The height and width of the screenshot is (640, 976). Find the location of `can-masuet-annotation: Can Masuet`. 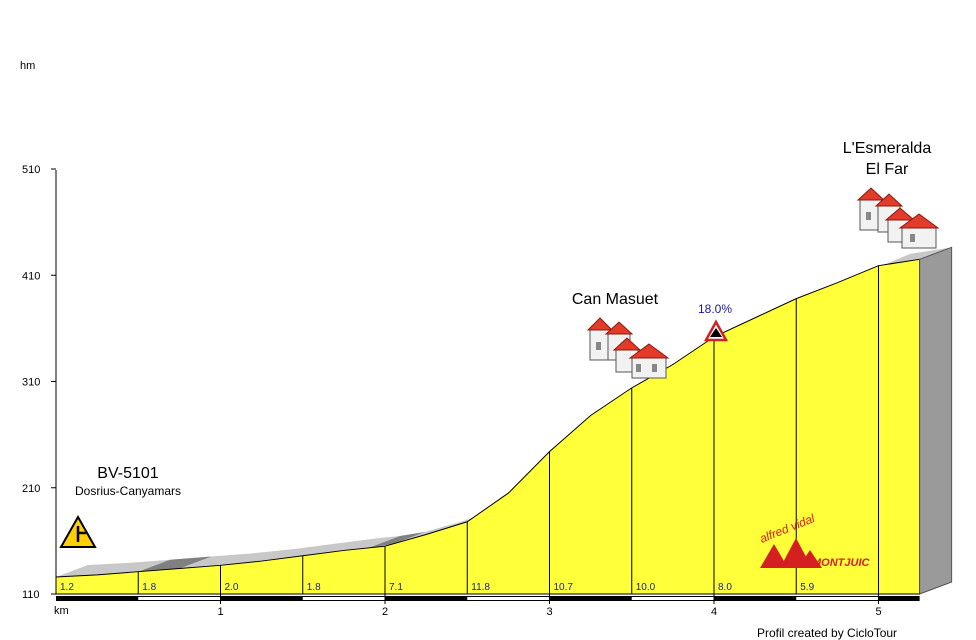

can-masuet-annotation: Can Masuet is located at coordinates (621, 335).